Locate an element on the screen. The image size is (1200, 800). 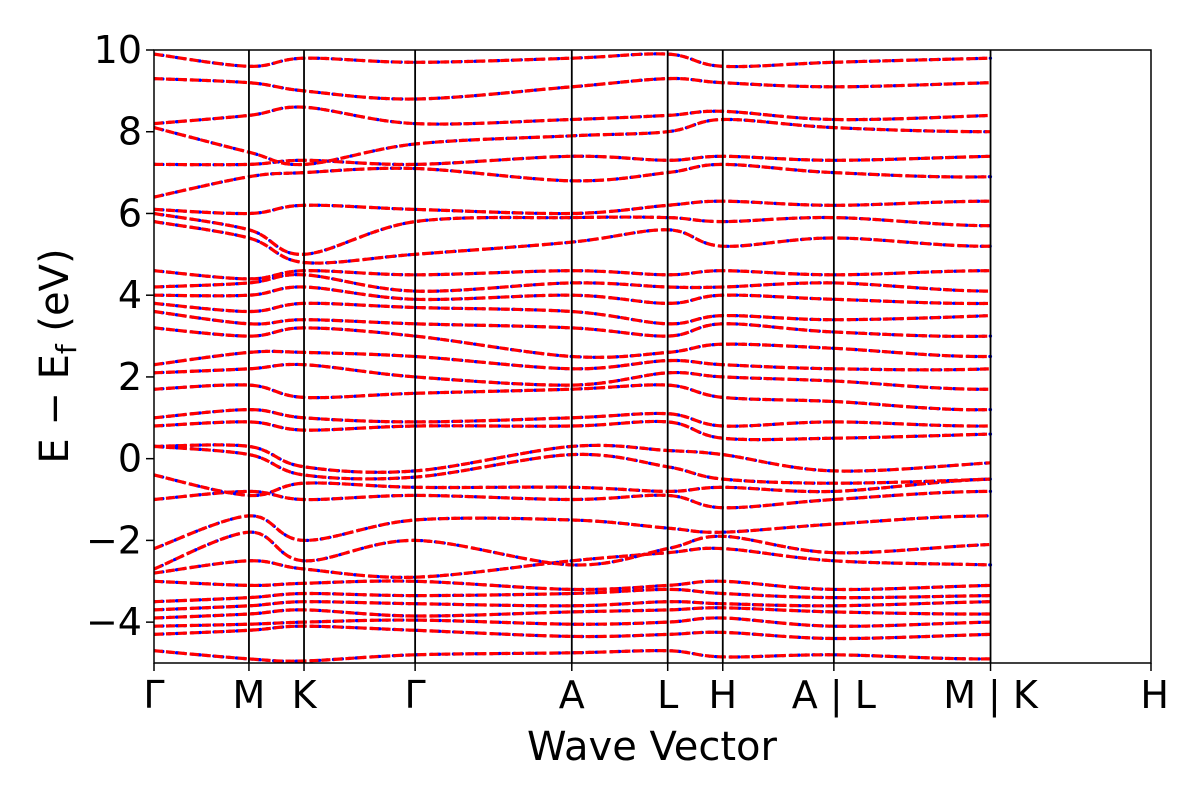
y-tick-label: 10 is located at coordinates (118, 50).